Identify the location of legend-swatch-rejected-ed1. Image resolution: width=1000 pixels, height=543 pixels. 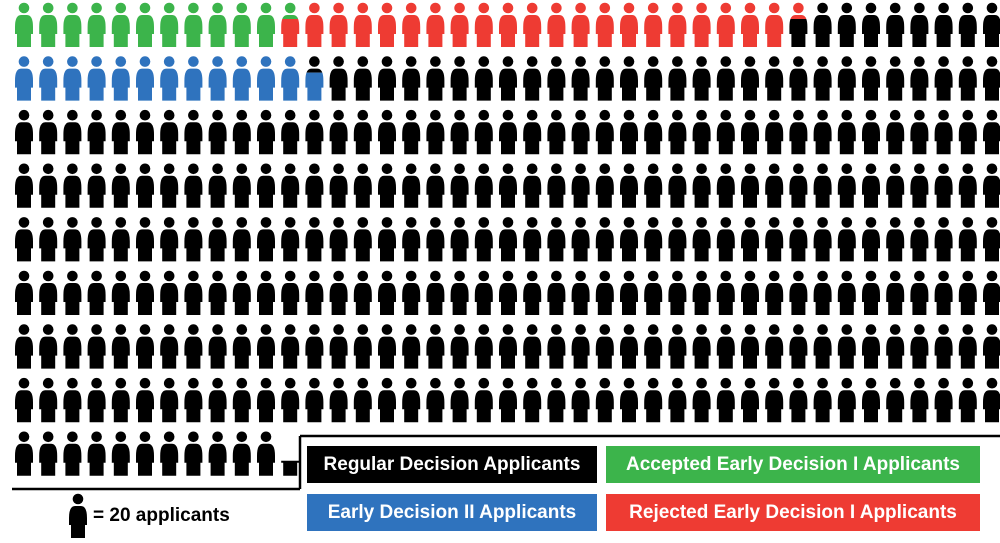
(793, 512).